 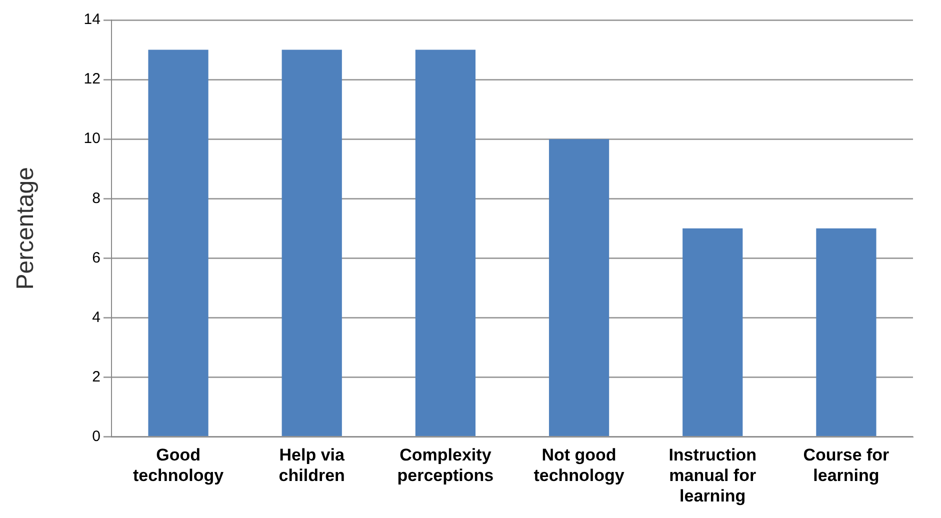 I want to click on y-tick-label: 4, so click(x=96, y=317).